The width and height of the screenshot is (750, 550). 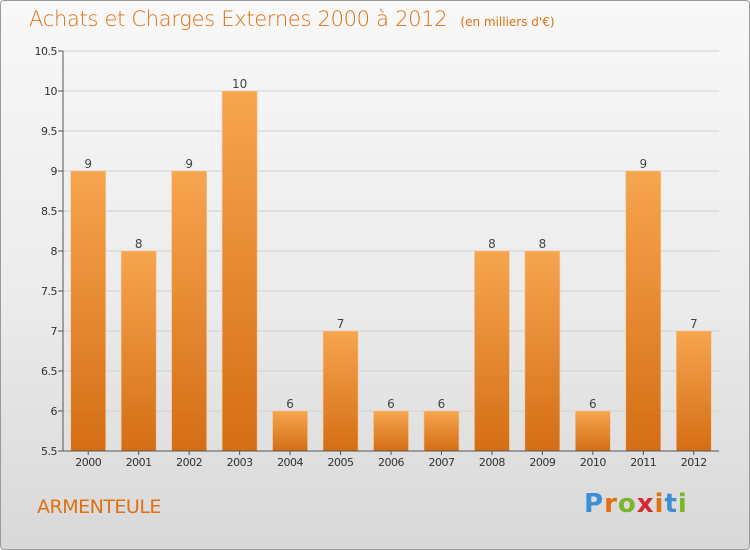 I want to click on logo-letter: t, so click(x=671, y=504).